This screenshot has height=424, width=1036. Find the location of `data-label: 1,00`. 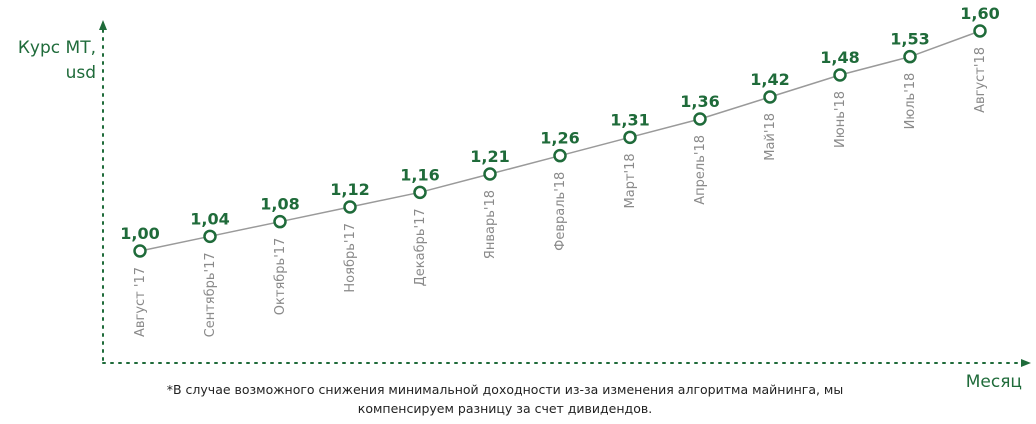

data-label: 1,00 is located at coordinates (139, 233).